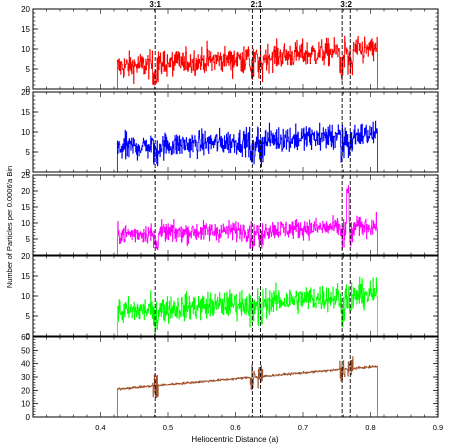 This screenshot has height=446, width=463. I want to click on x-tick-label: 0.8, so click(370, 427).